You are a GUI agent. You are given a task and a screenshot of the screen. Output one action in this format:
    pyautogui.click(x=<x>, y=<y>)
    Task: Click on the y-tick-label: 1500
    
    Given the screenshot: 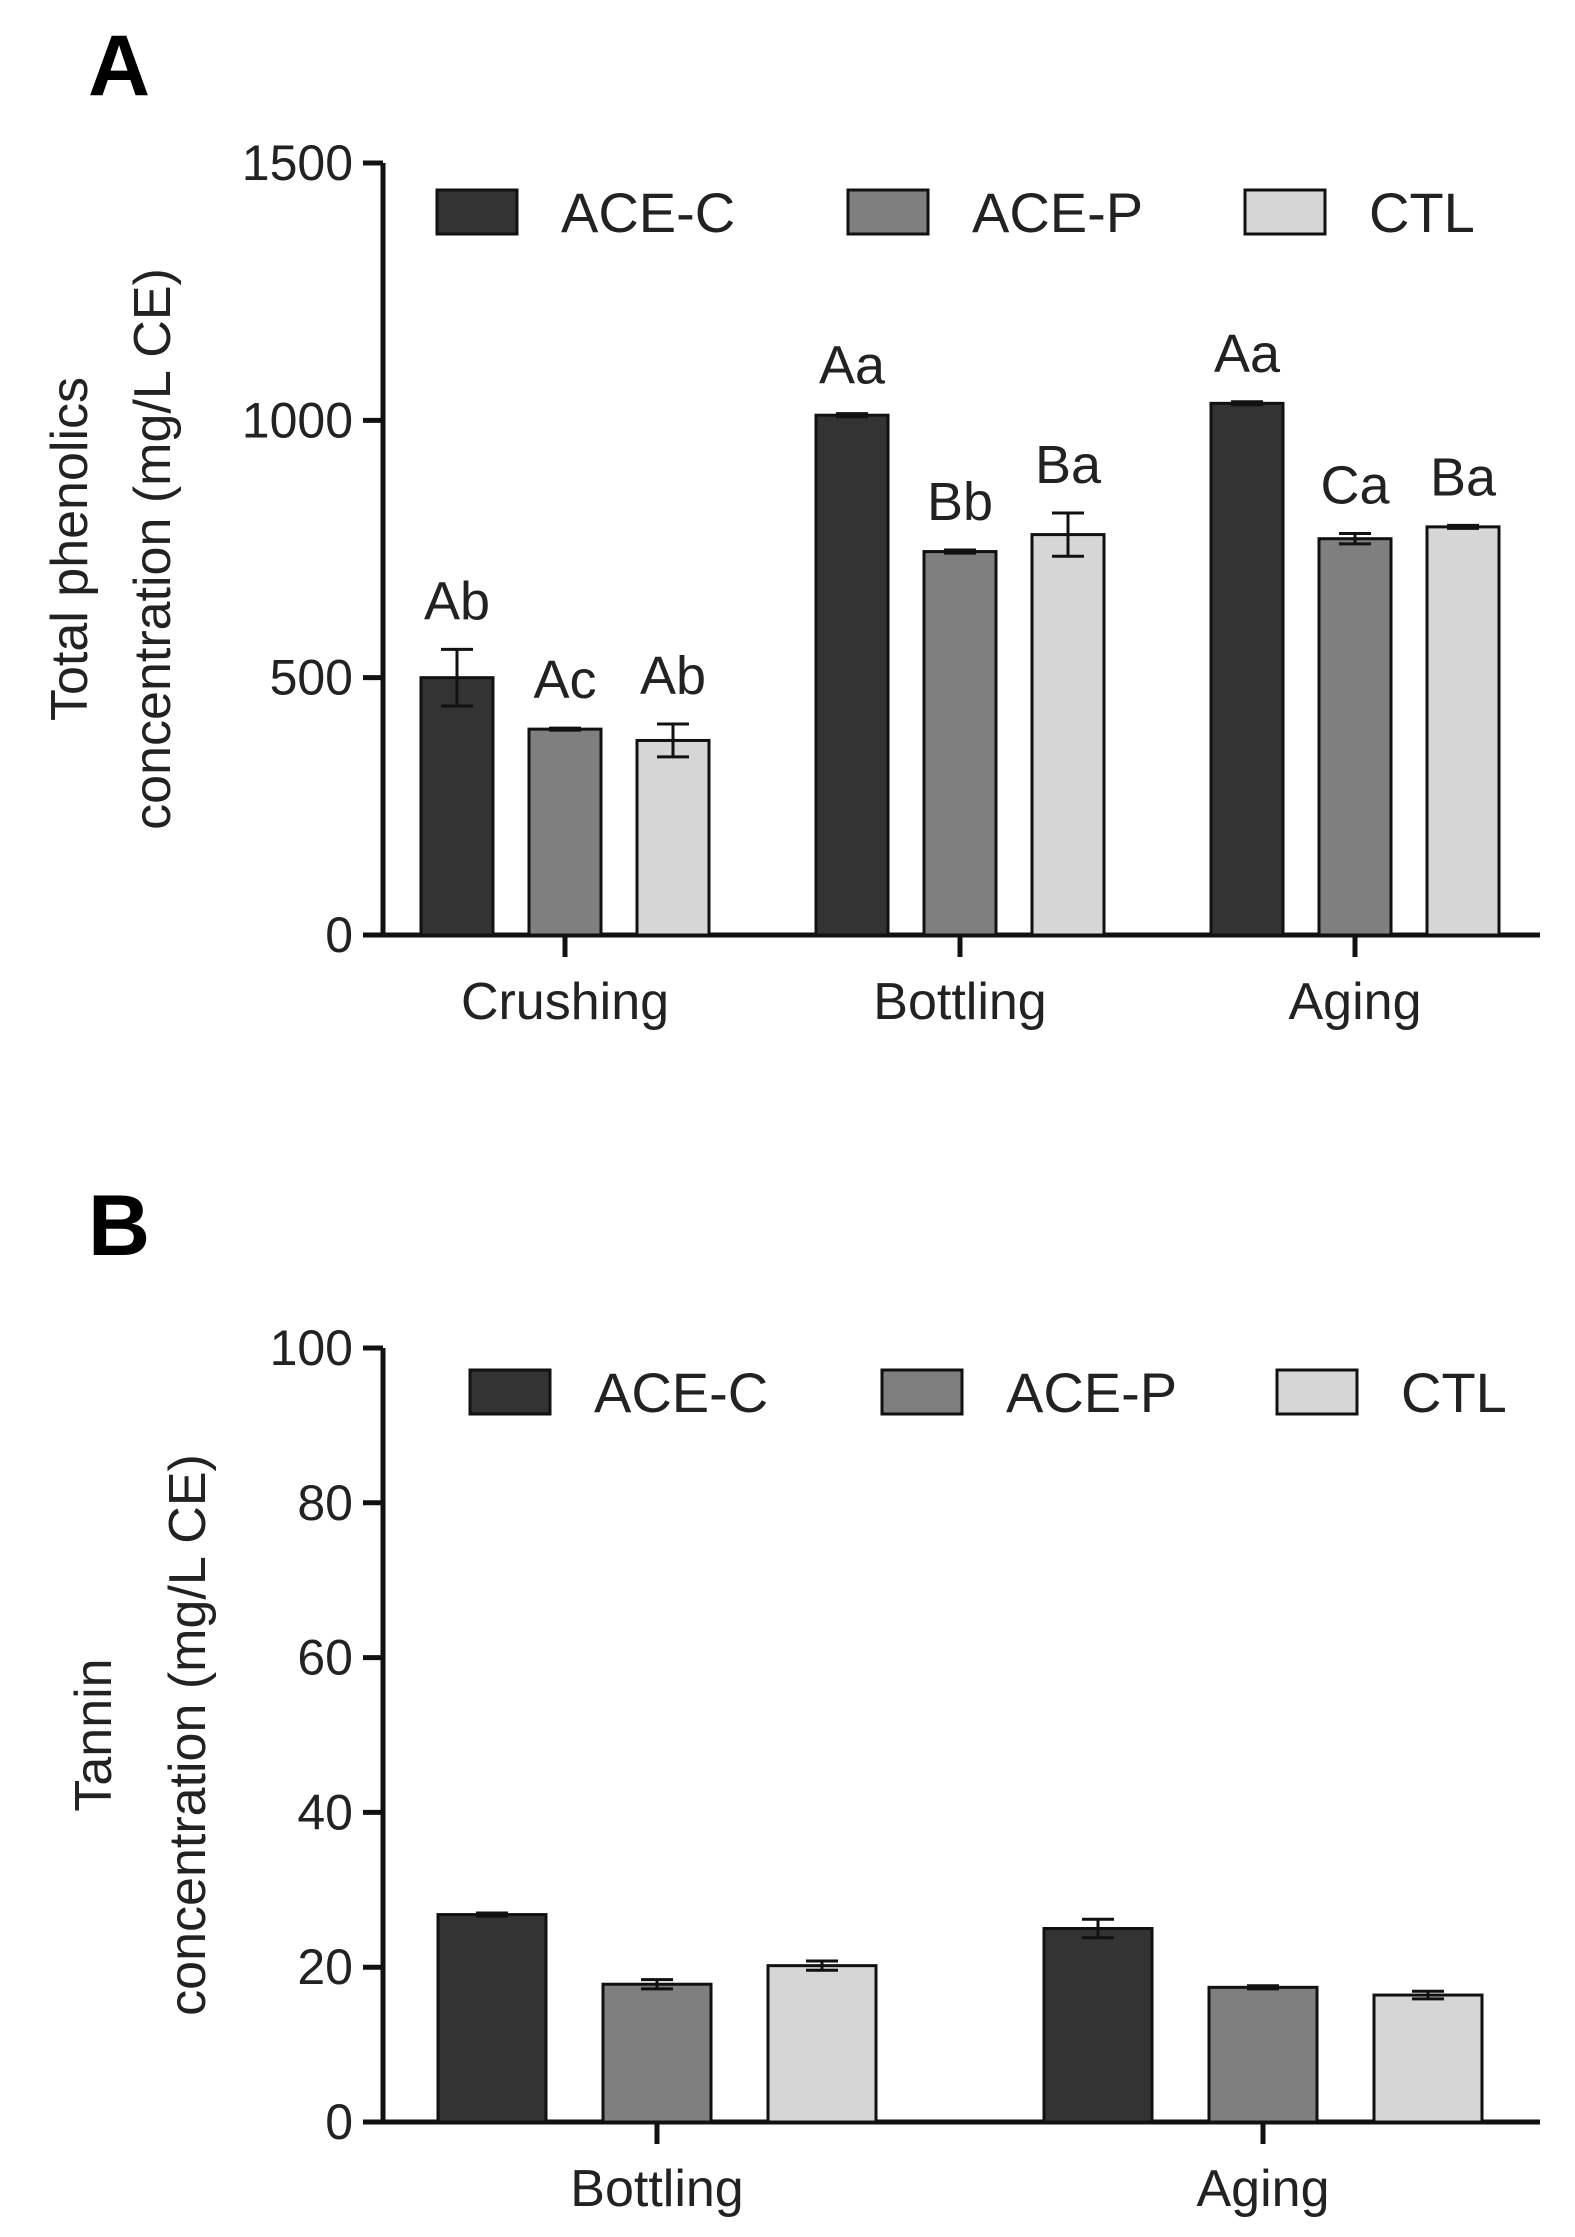 What is the action you would take?
    pyautogui.click(x=297, y=163)
    